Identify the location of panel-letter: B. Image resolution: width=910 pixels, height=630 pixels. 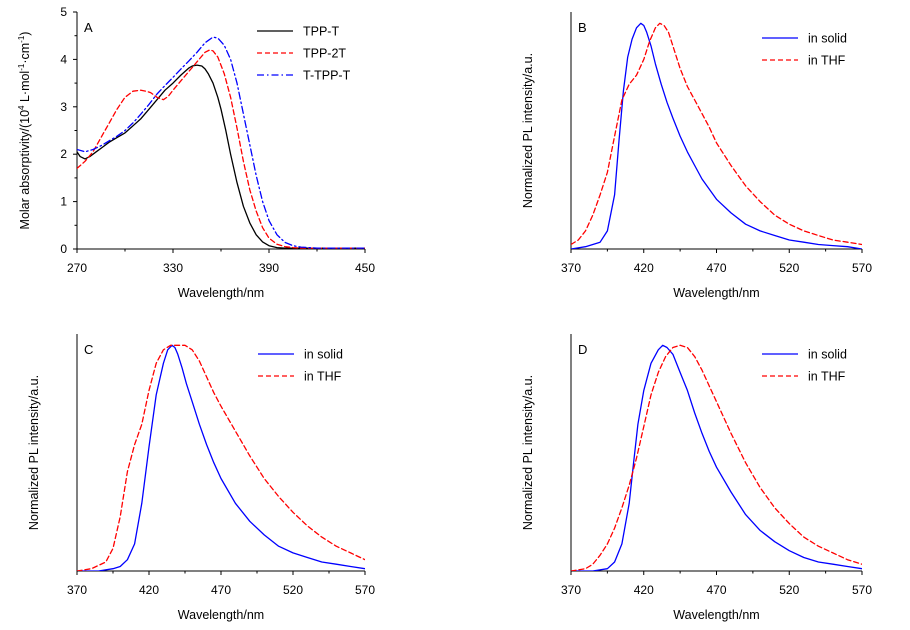
(582, 27).